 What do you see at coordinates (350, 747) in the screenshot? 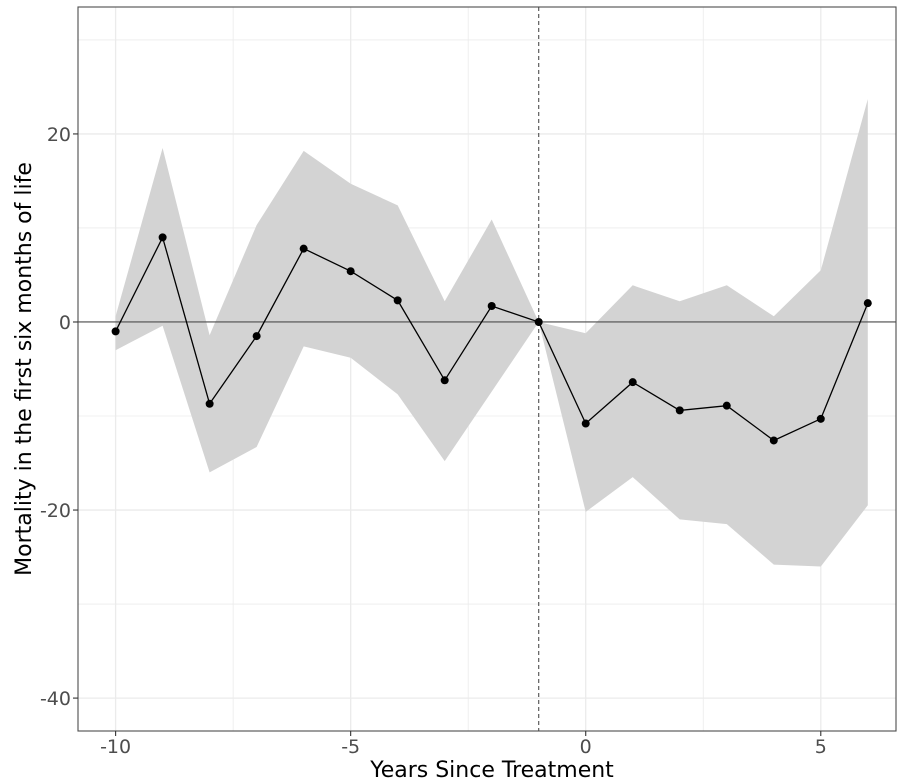
I see `x-tick-label: -5` at bounding box center [350, 747].